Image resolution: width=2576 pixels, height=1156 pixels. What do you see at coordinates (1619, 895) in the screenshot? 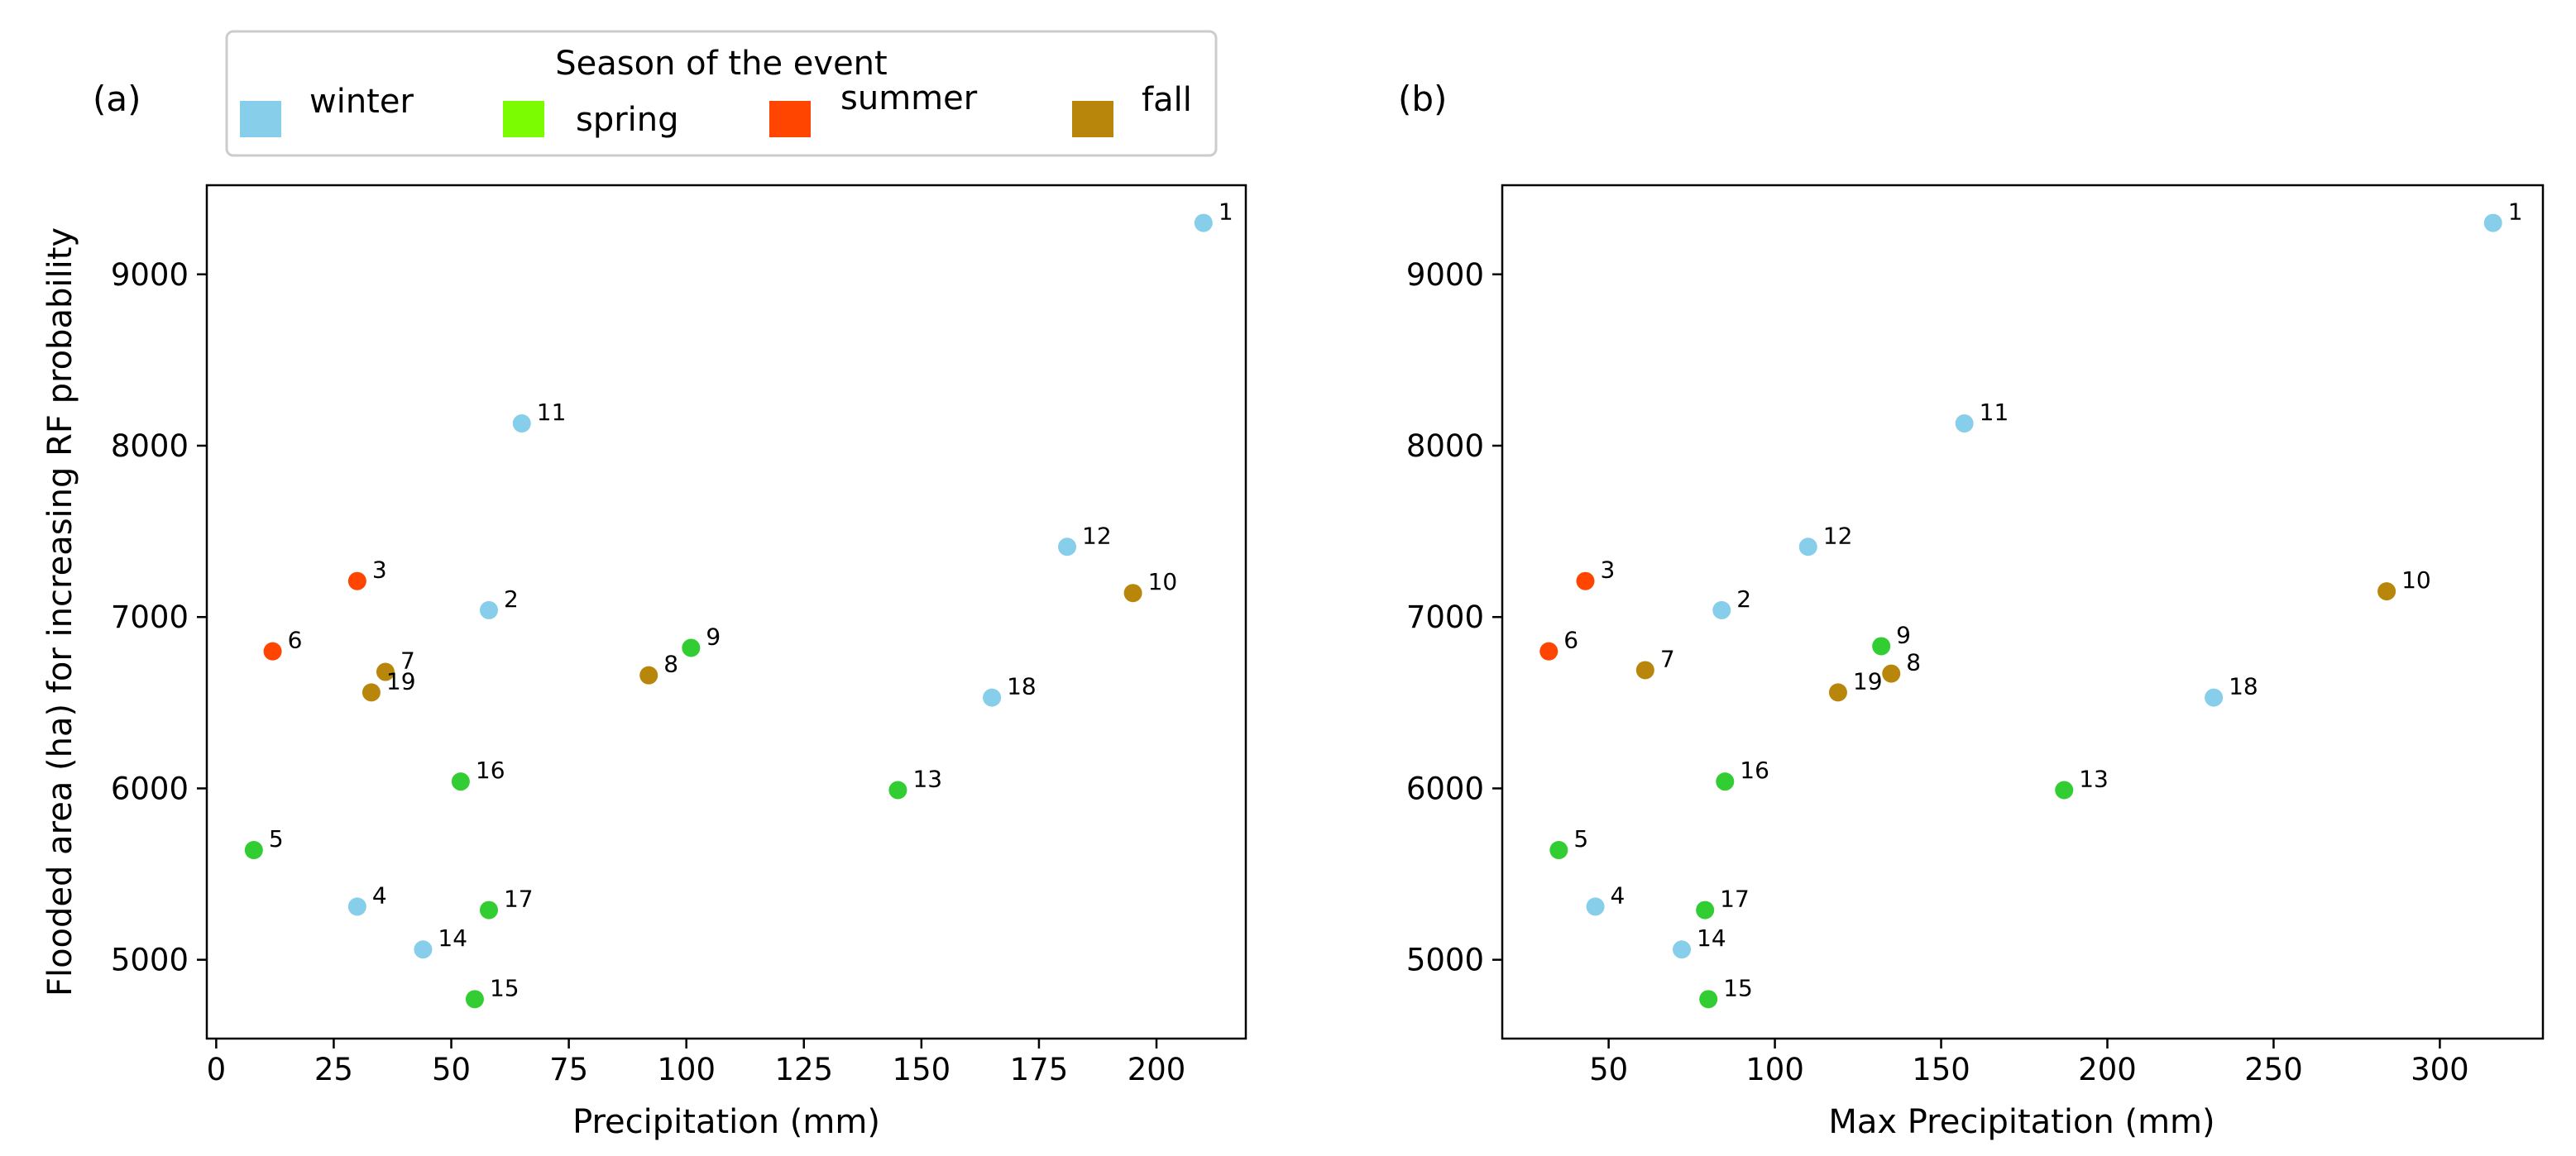
I see `point-label-b-4: 4` at bounding box center [1619, 895].